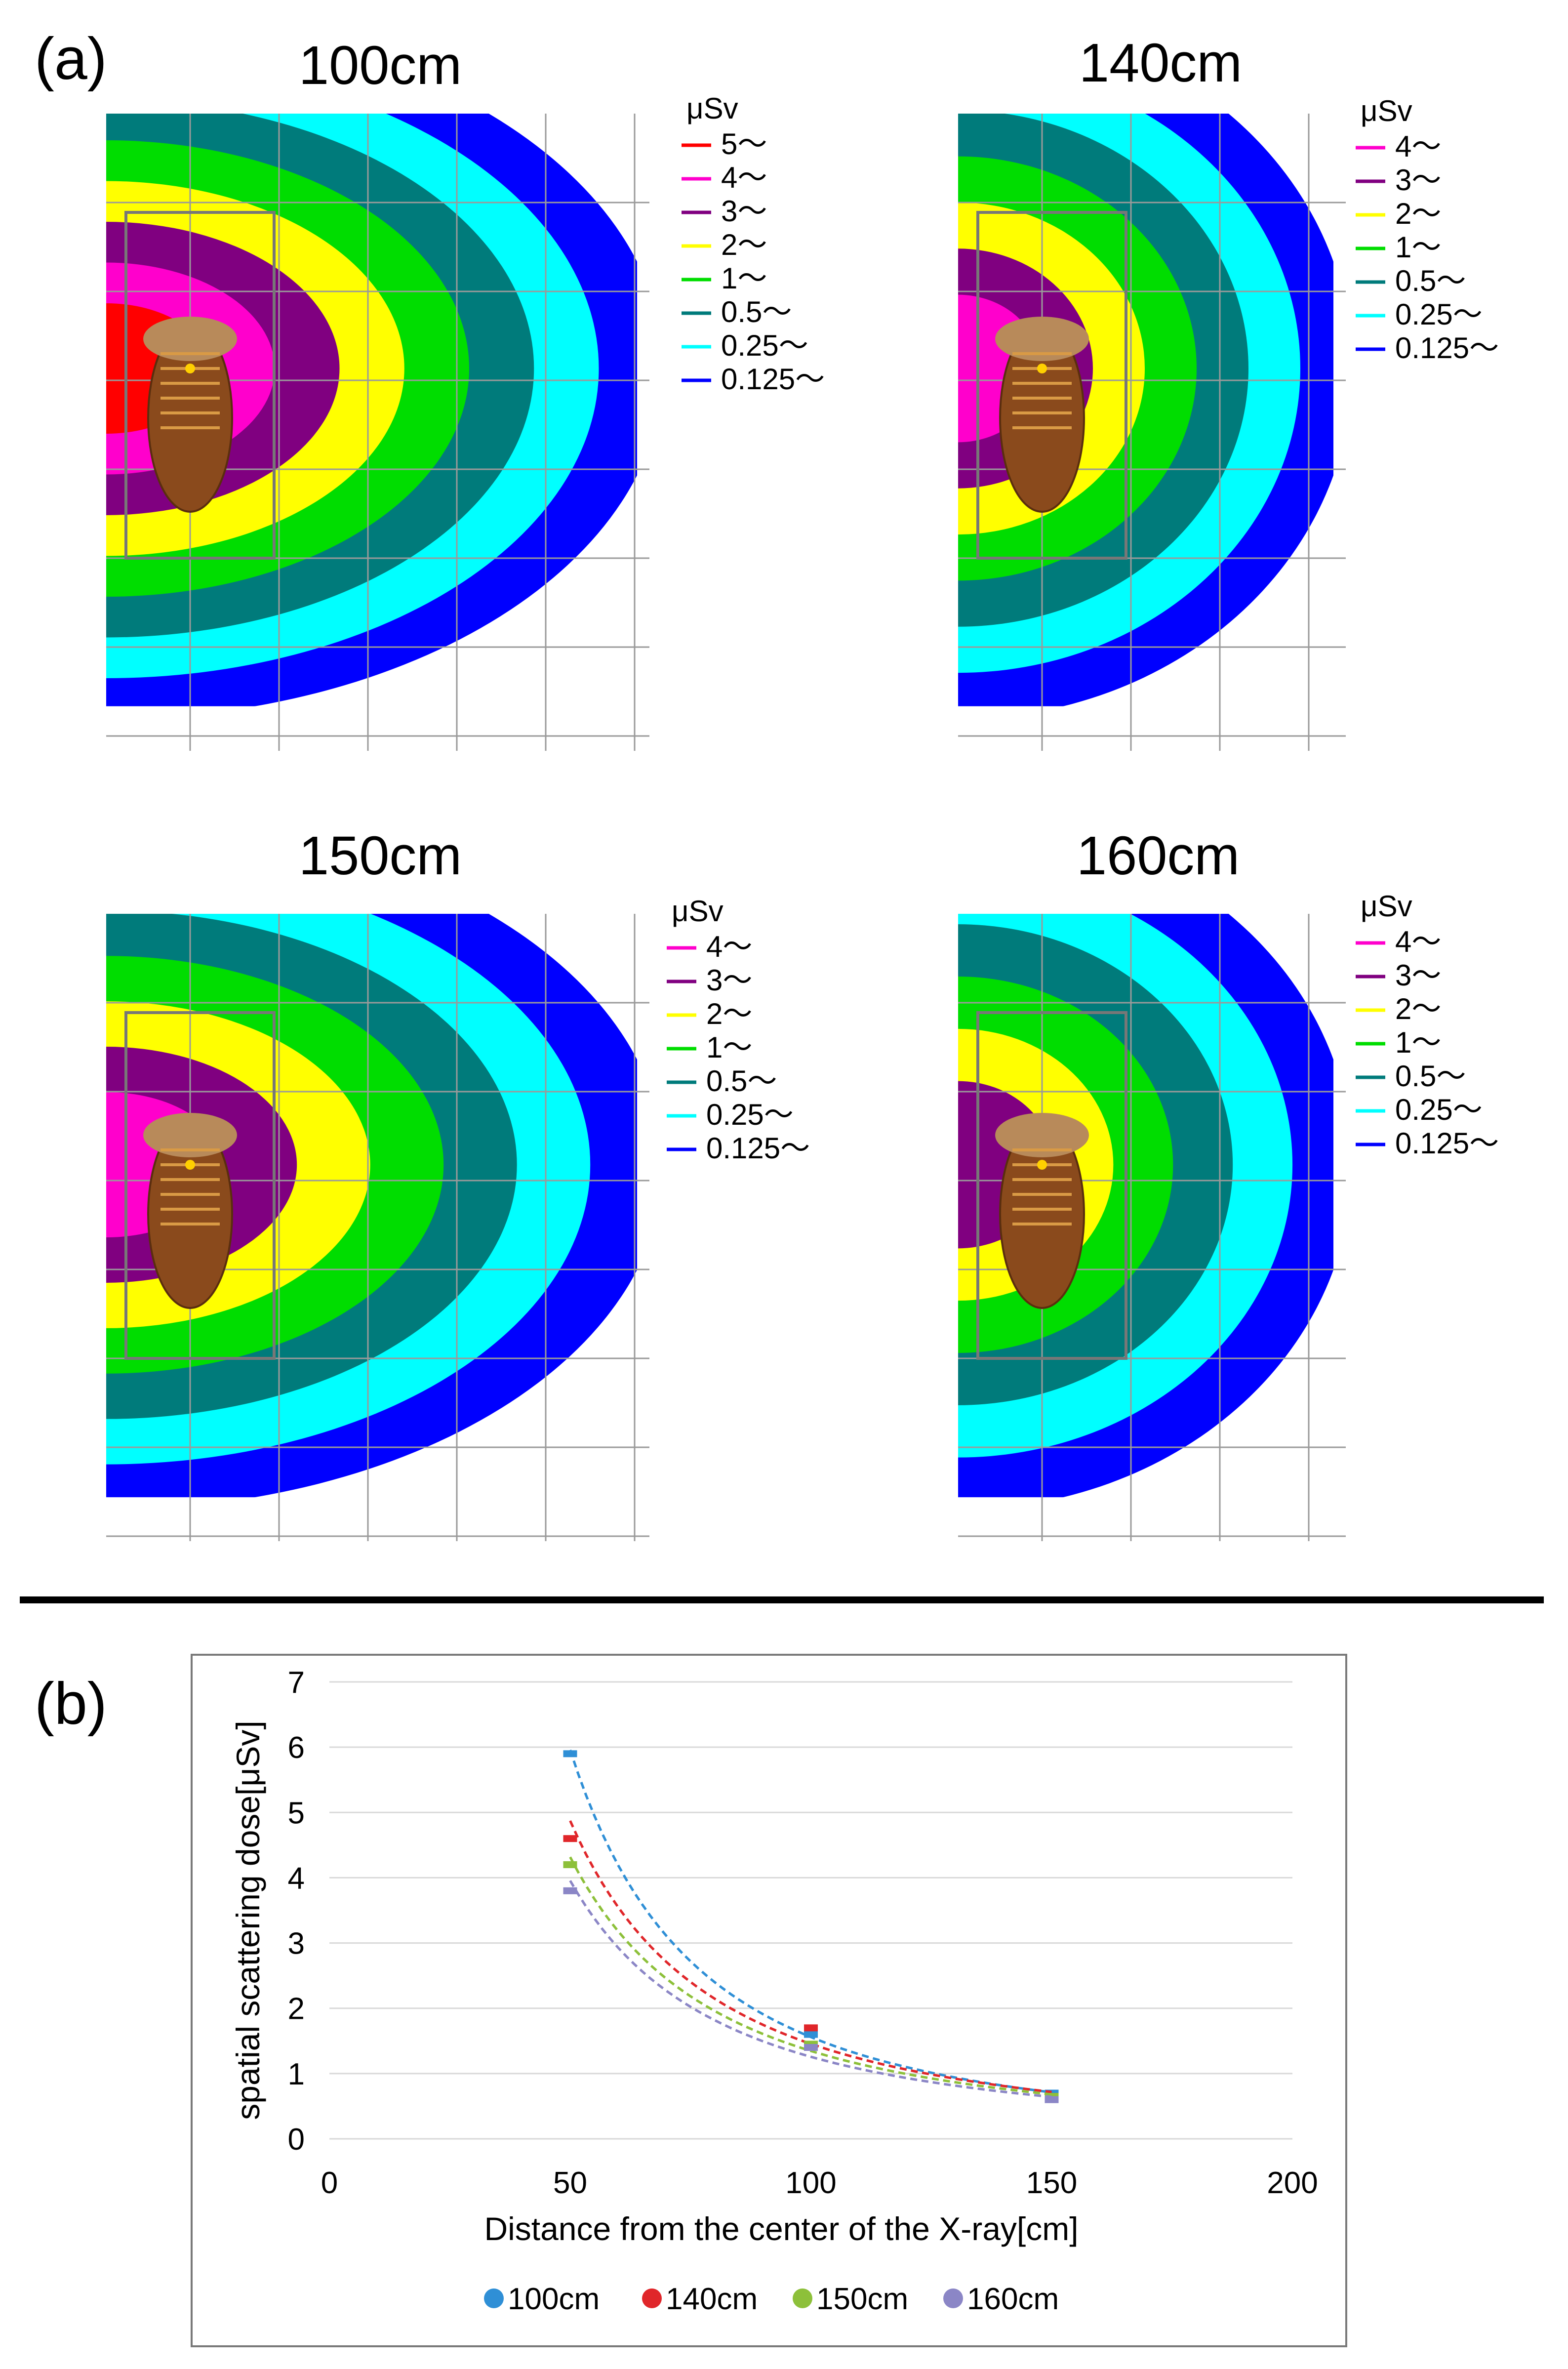 The height and width of the screenshot is (2369, 1568). What do you see at coordinates (652, 2298) in the screenshot?
I see `legend-marker-140cm` at bounding box center [652, 2298].